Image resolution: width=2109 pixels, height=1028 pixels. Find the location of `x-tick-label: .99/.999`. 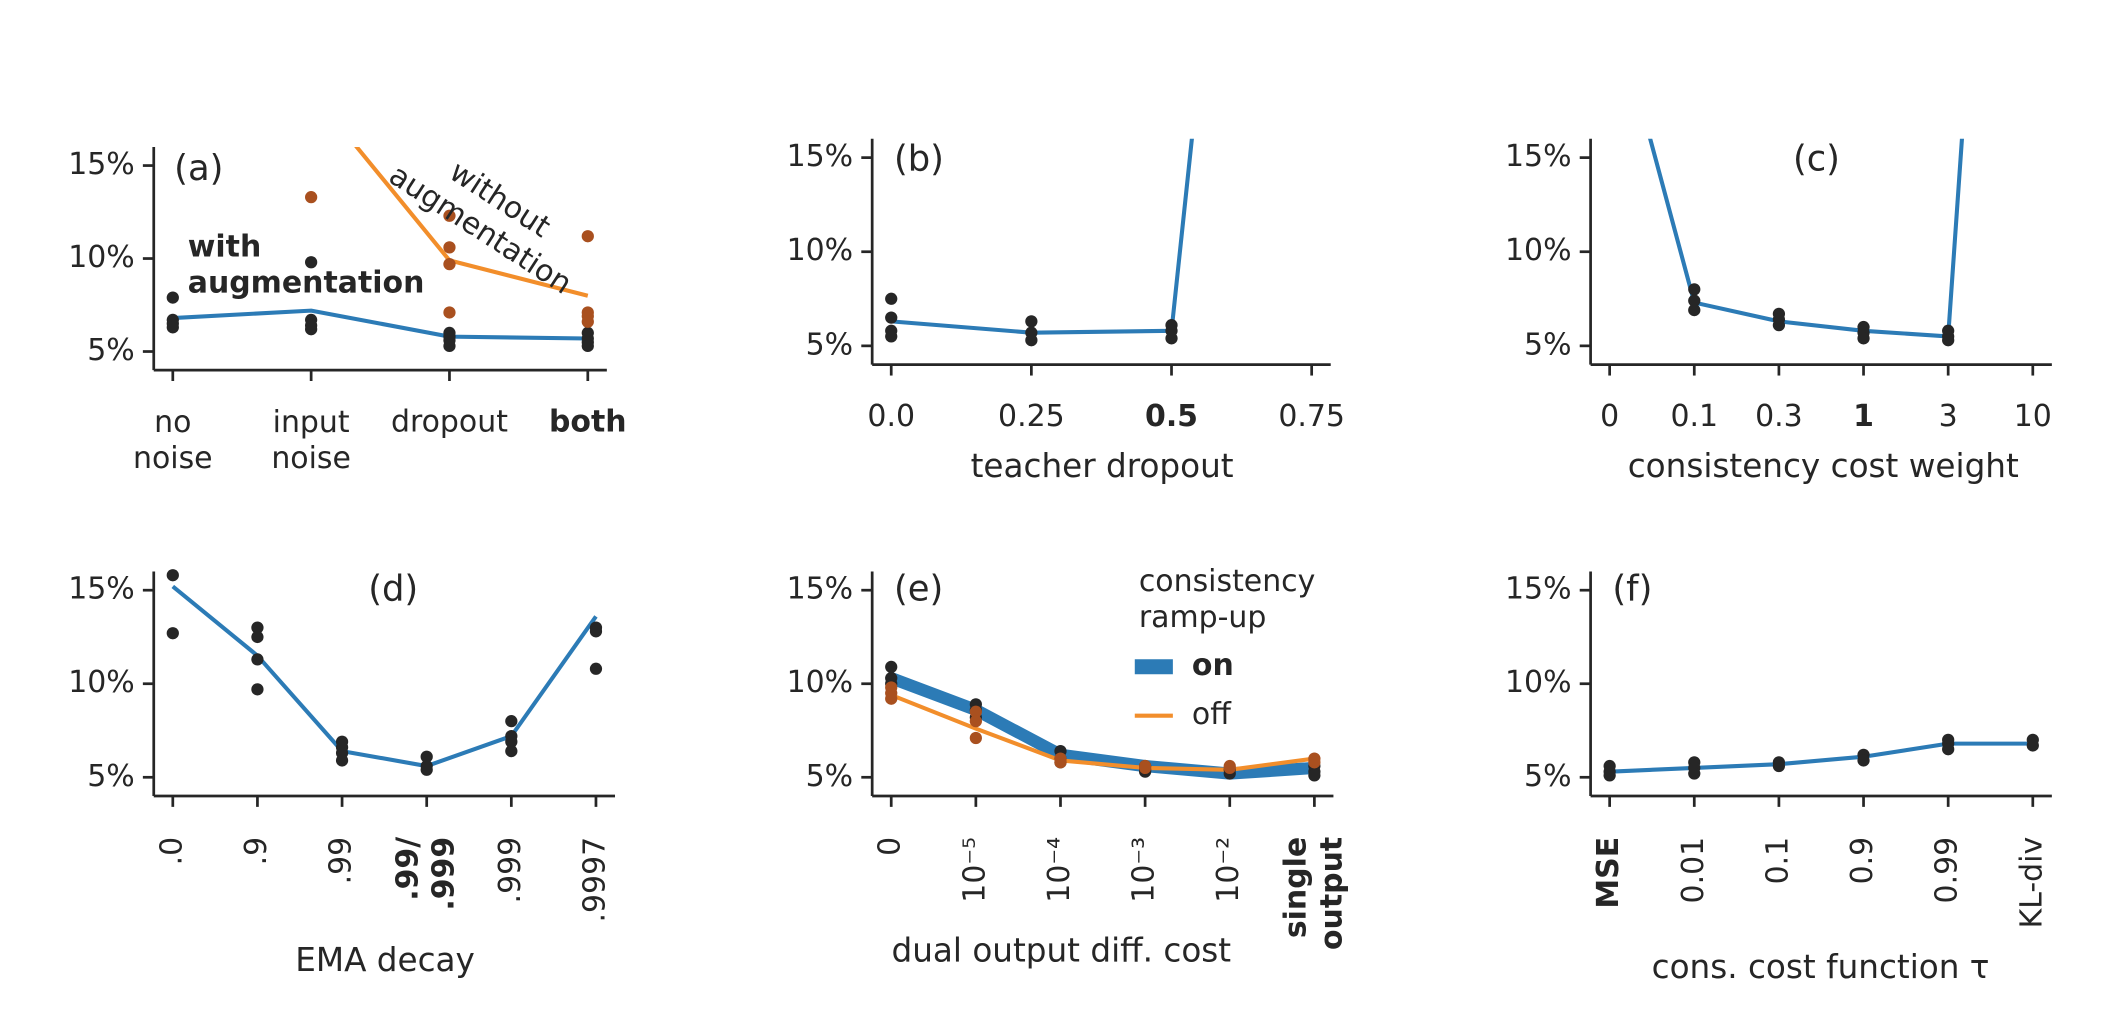

x-tick-label: .99/.999 is located at coordinates (425, 874).